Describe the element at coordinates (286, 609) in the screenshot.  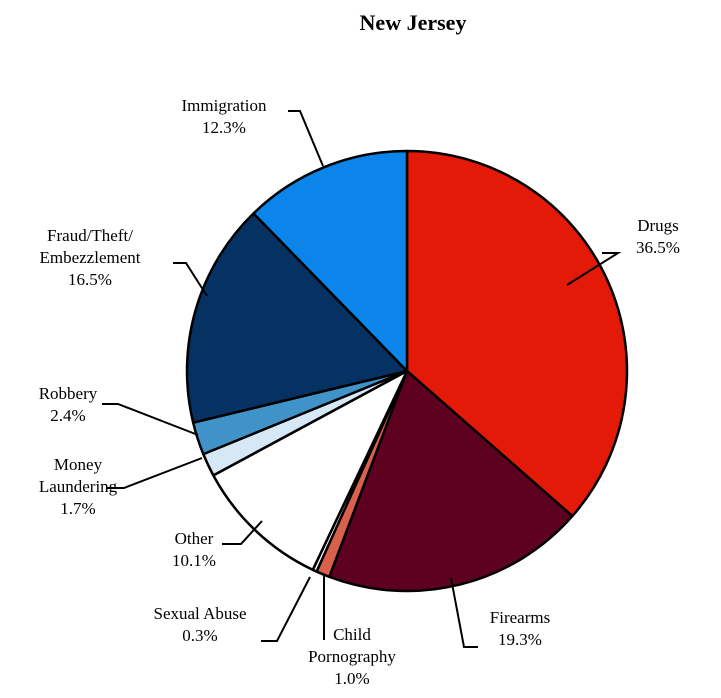
I see `leader-line-sexual-abuse` at that location.